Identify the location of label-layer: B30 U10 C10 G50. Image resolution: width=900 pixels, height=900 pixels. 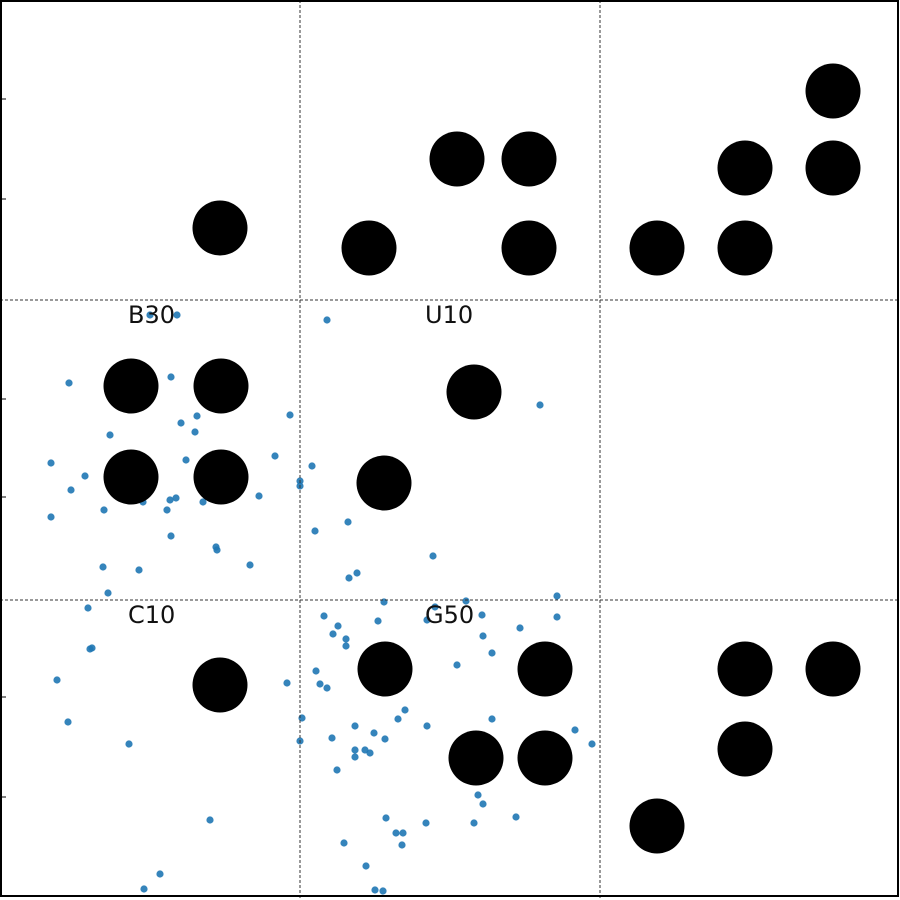
(301, 465).